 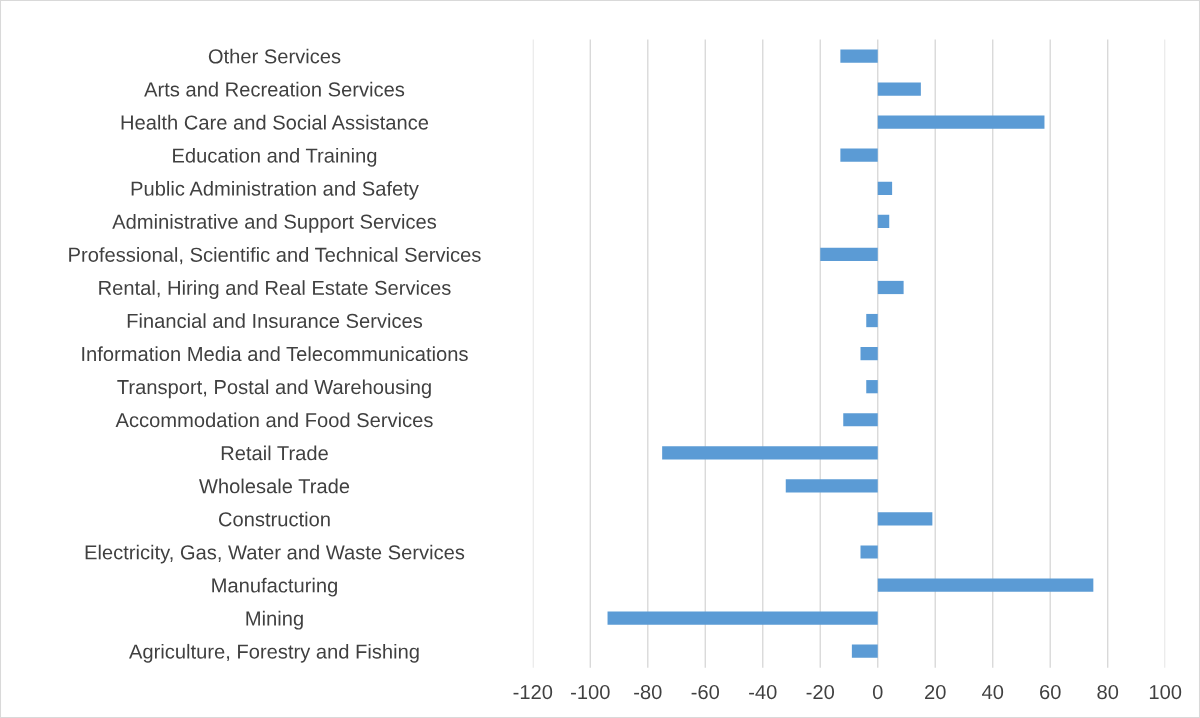 I want to click on y-tick-label: Manufacturing, so click(x=274, y=587).